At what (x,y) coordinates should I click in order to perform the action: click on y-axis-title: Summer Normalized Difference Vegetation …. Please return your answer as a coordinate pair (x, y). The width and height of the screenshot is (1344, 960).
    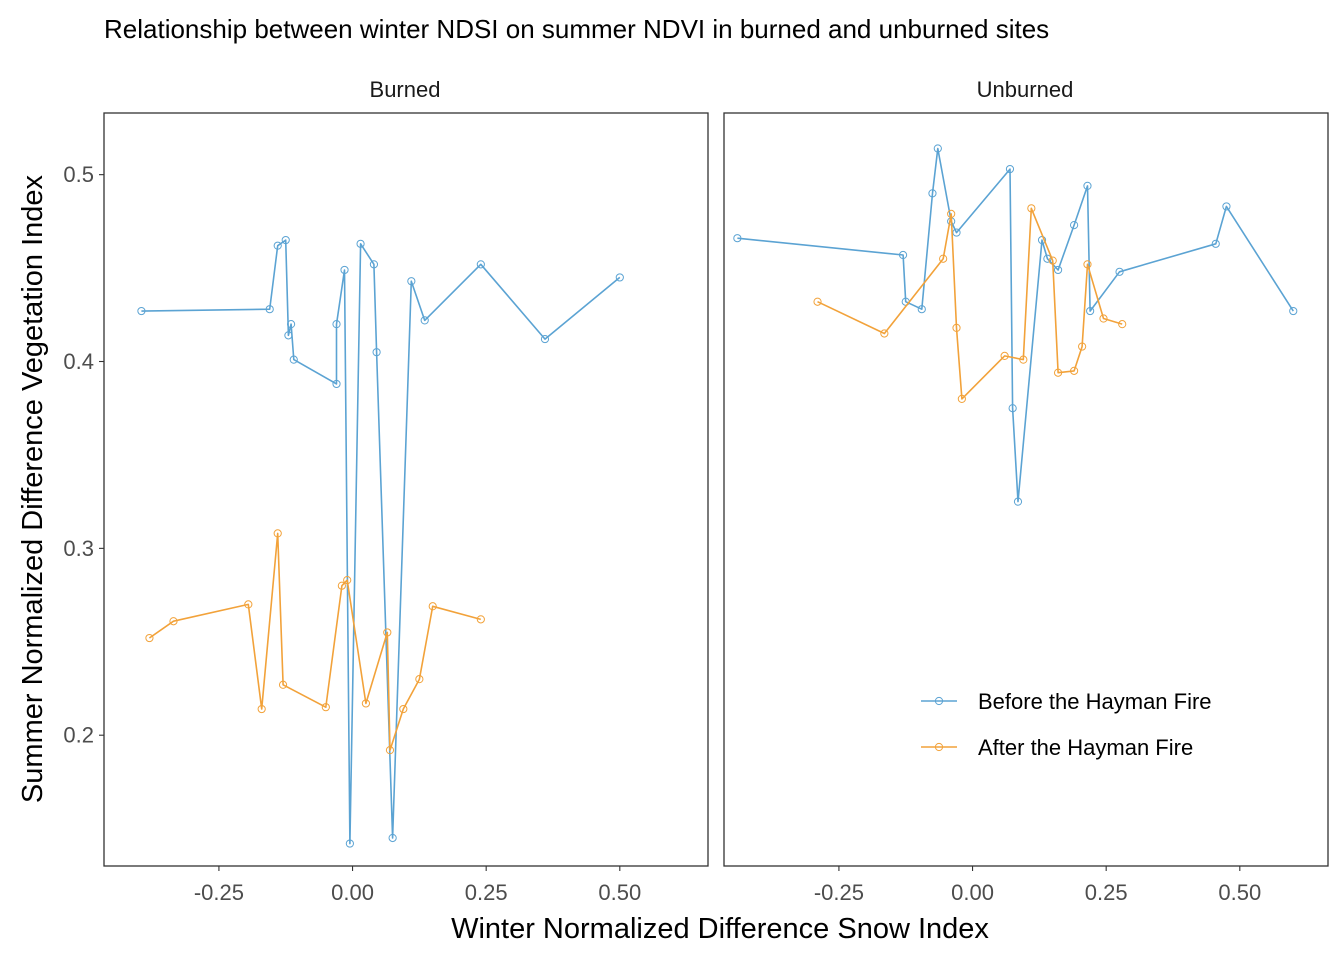
    Looking at the image, I should click on (33, 488).